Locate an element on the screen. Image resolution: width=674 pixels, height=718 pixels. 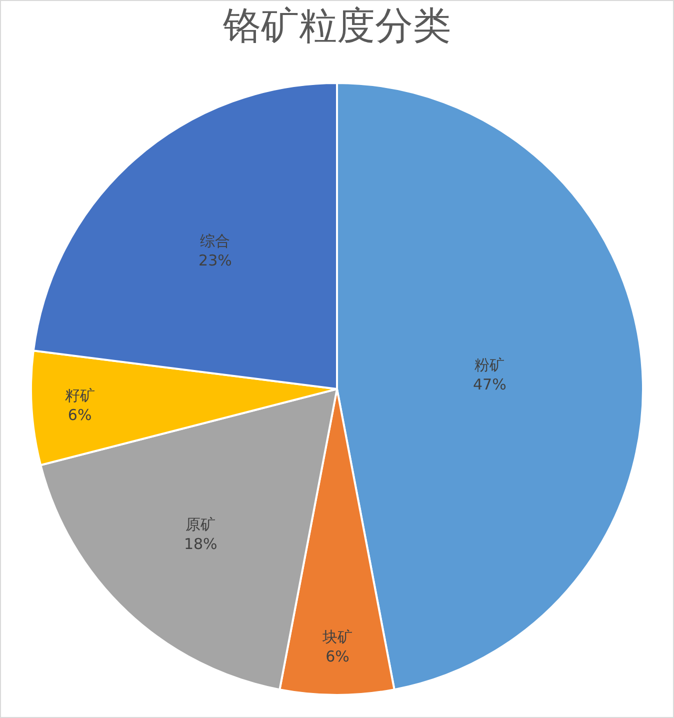
data-label: 47% is located at coordinates (489, 384).